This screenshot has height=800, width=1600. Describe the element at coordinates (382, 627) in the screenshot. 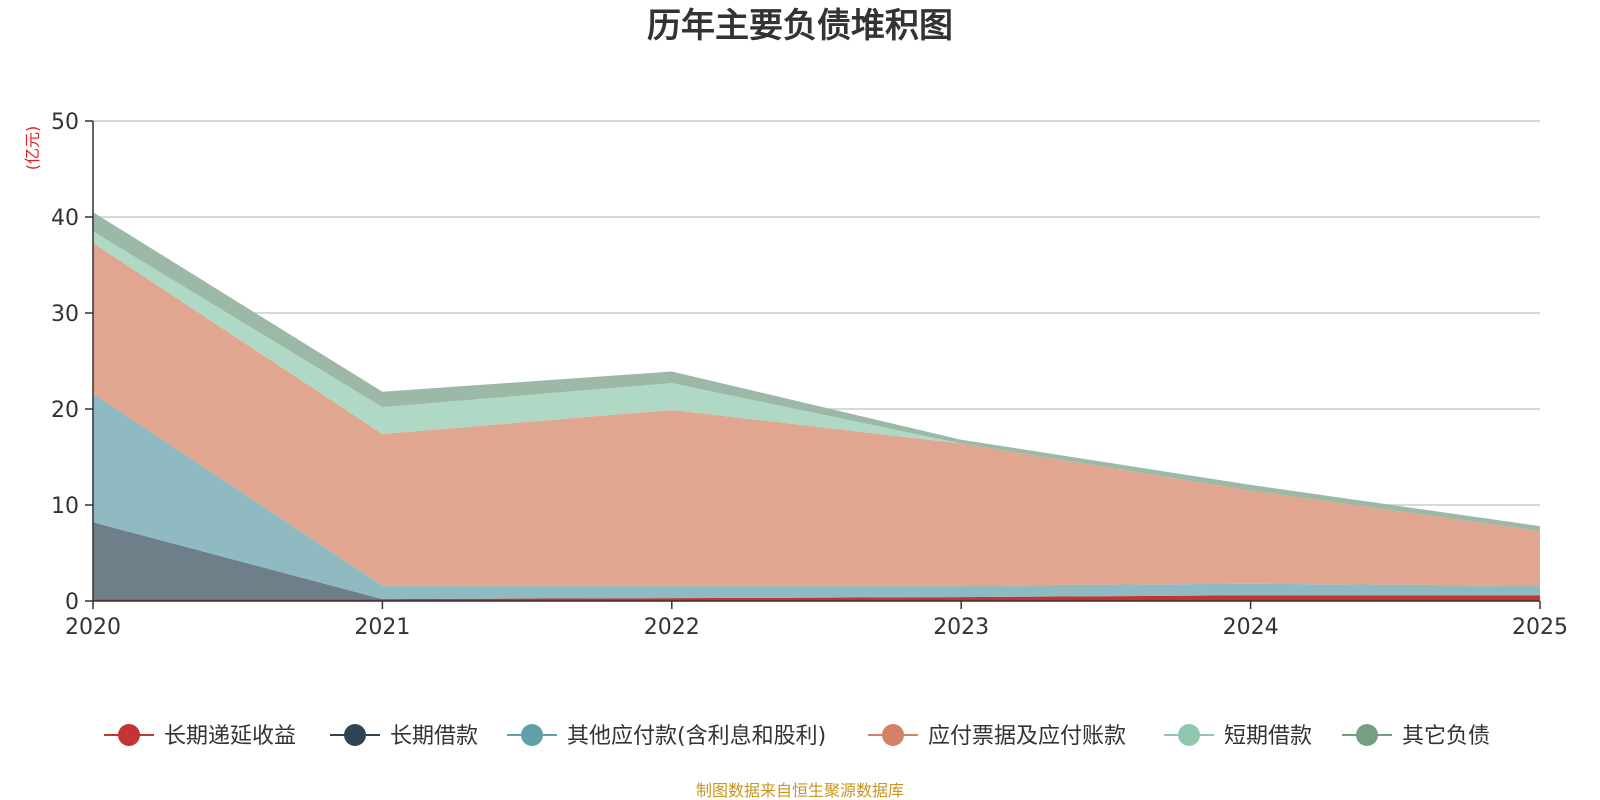

I see `x-tick-label: 2021` at that location.